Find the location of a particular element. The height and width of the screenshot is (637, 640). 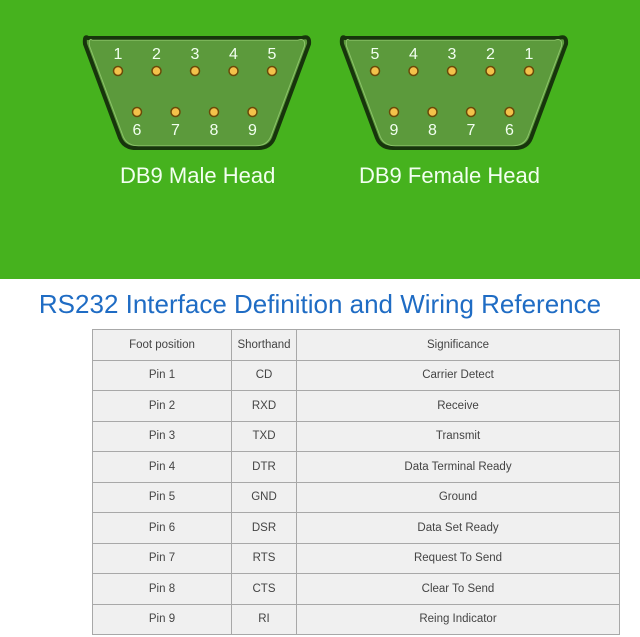

table-row: Pin 3 TXD Transmit is located at coordinates (356, 436).